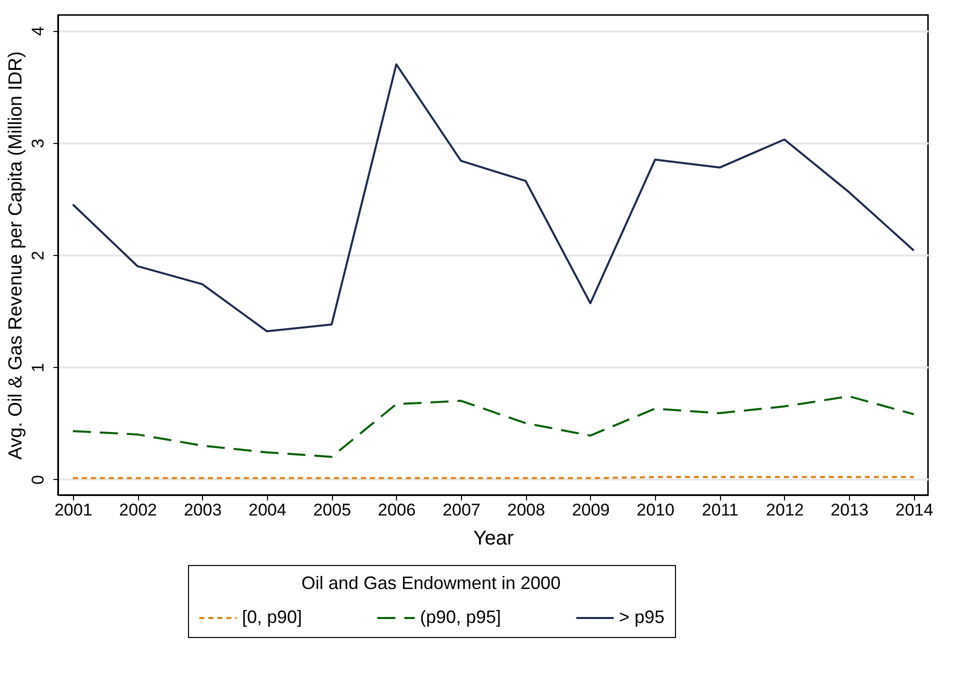 Image resolution: width=971 pixels, height=689 pixels. Describe the element at coordinates (332, 510) in the screenshot. I see `x-tick-label: 2005` at that location.